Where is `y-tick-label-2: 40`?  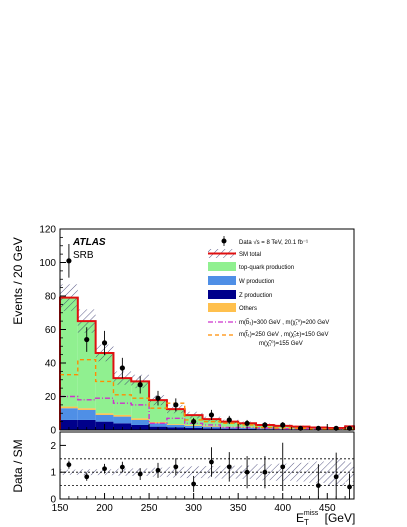
y-tick-label-2: 40 is located at coordinates (51, 364).